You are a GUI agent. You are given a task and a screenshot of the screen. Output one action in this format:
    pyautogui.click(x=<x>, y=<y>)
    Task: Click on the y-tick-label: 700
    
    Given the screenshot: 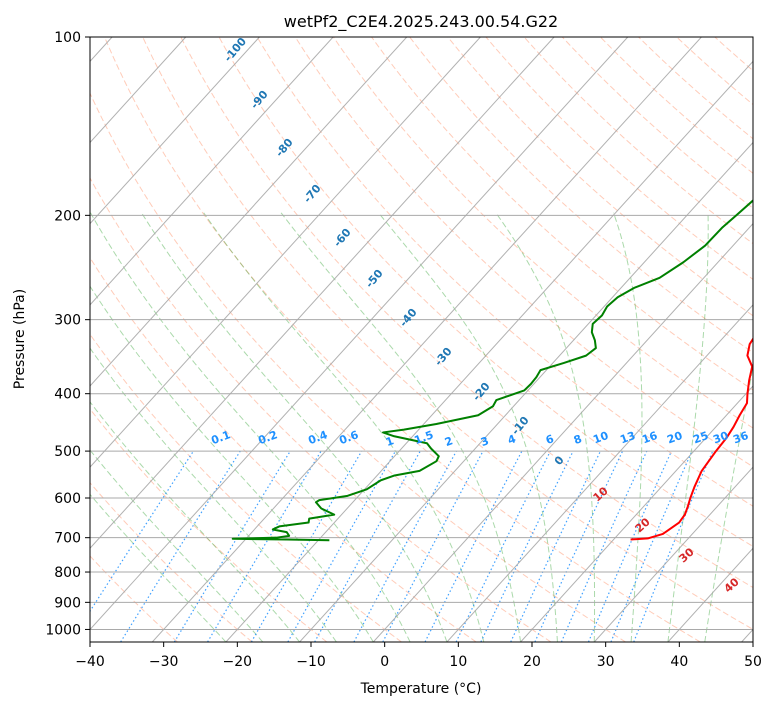 What is the action you would take?
    pyautogui.click(x=67, y=539)
    